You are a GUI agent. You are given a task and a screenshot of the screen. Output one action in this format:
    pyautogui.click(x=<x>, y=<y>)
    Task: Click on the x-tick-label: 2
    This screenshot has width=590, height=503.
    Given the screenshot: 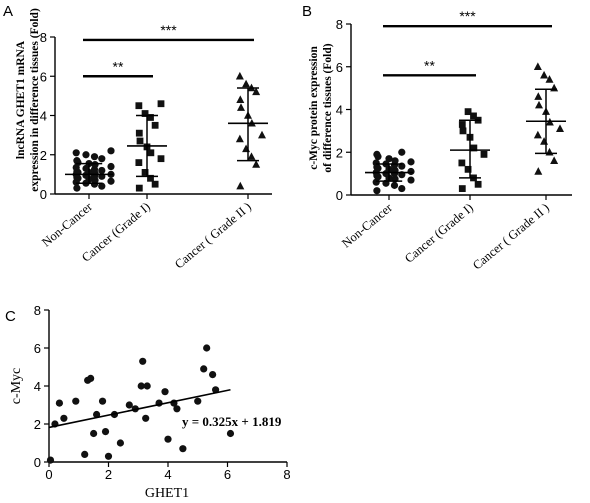 What is the action you would take?
    pyautogui.click(x=108, y=474)
    